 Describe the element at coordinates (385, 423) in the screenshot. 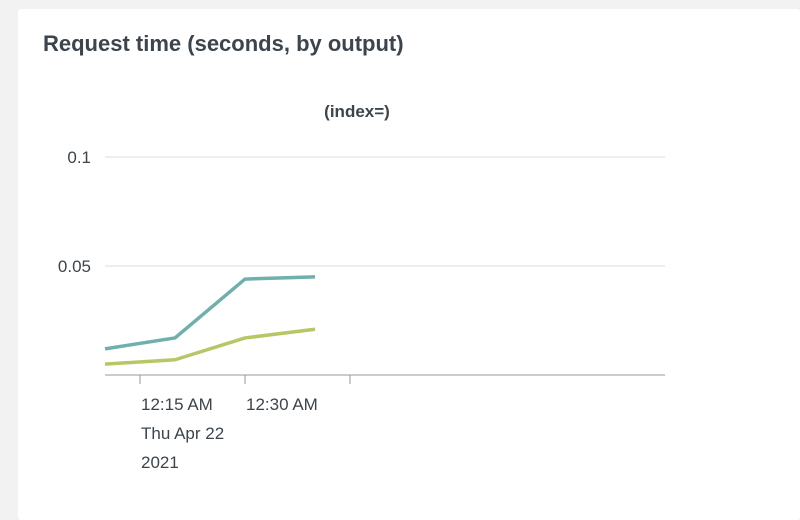

I see `x-axis: 12:15 AM Thu Apr 22 2021 12:30 AM` at that location.